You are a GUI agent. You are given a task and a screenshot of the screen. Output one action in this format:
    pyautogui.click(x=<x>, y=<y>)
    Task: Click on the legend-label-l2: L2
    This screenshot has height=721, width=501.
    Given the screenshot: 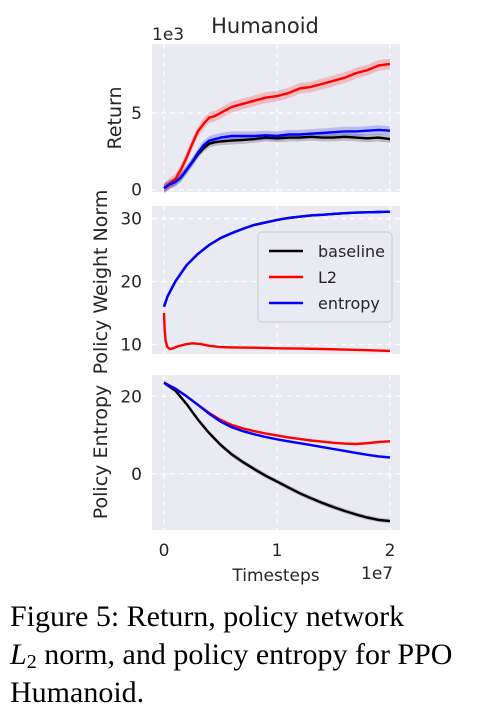 What is the action you would take?
    pyautogui.click(x=327, y=277)
    